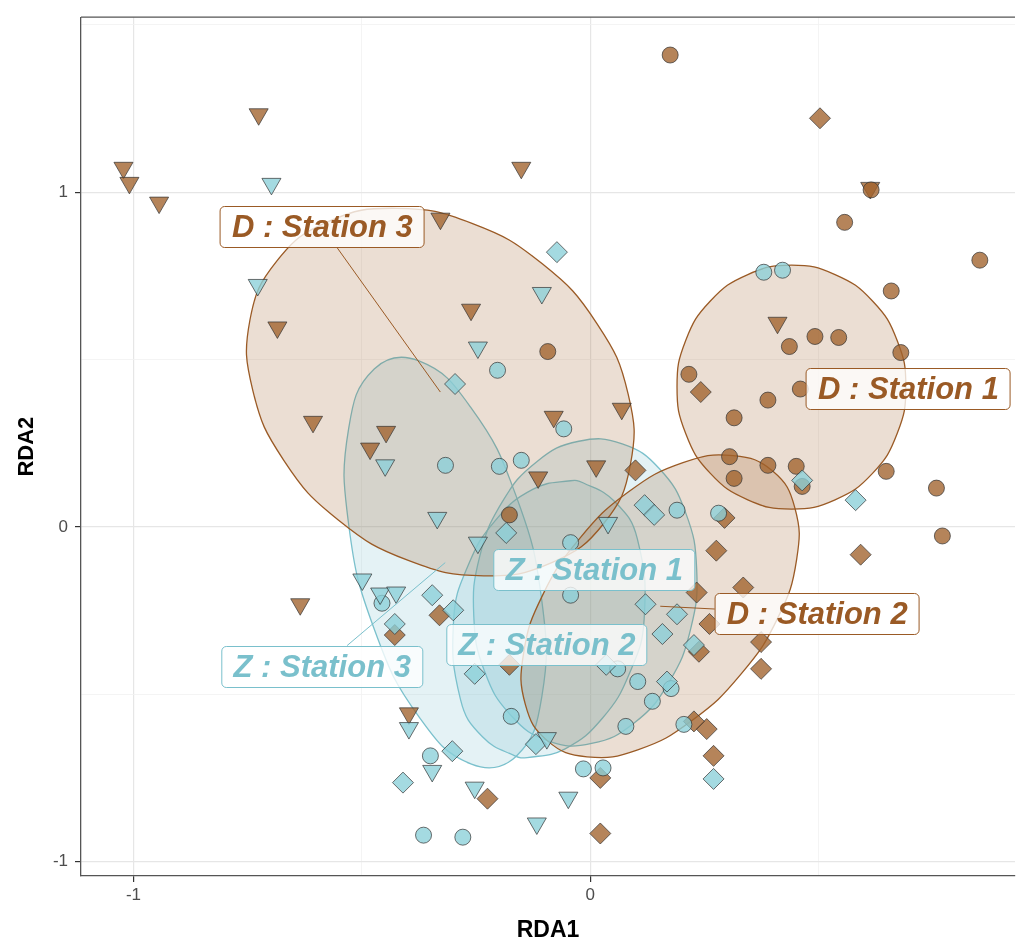 The image size is (1027, 946). I want to click on y-tick-label: 0, so click(63, 526).